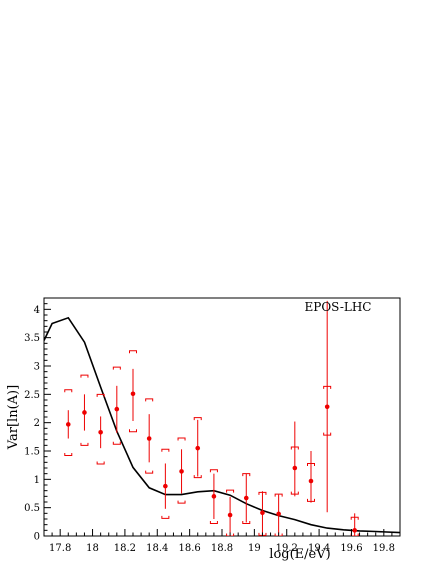 The height and width of the screenshot is (564, 436). I want to click on x-tick-label: 19.8, so click(384, 548).